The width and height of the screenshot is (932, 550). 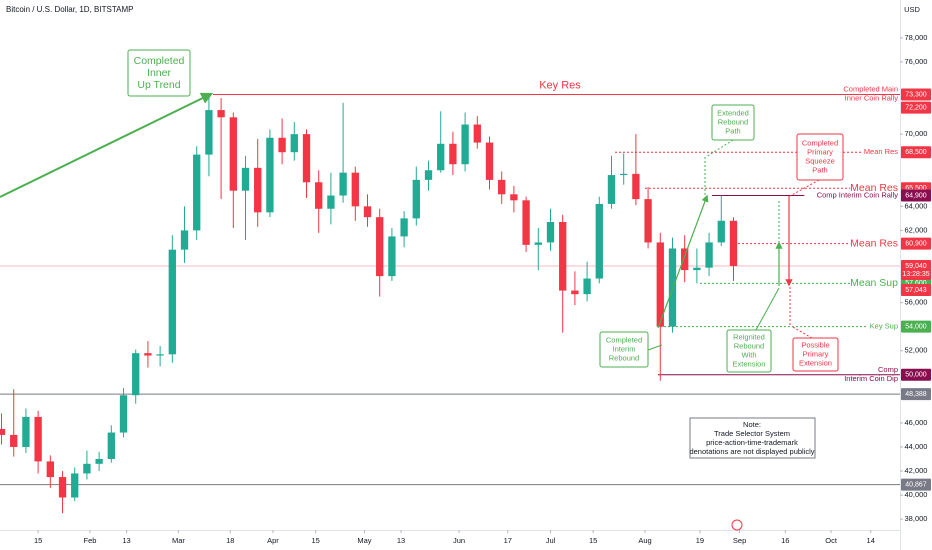 I want to click on price-tag-label: 65,500, so click(x=916, y=188).